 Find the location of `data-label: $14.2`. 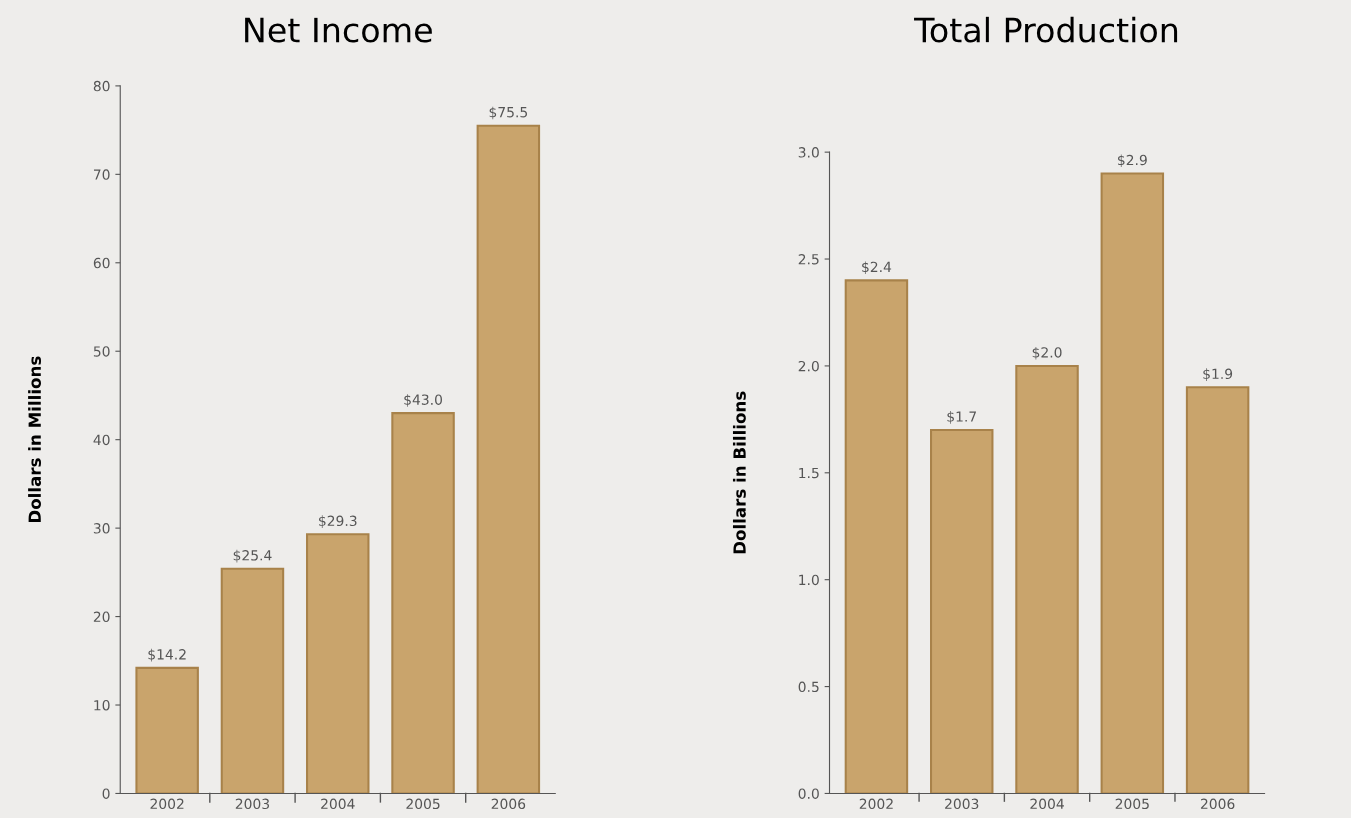

data-label: $14.2 is located at coordinates (167, 655).